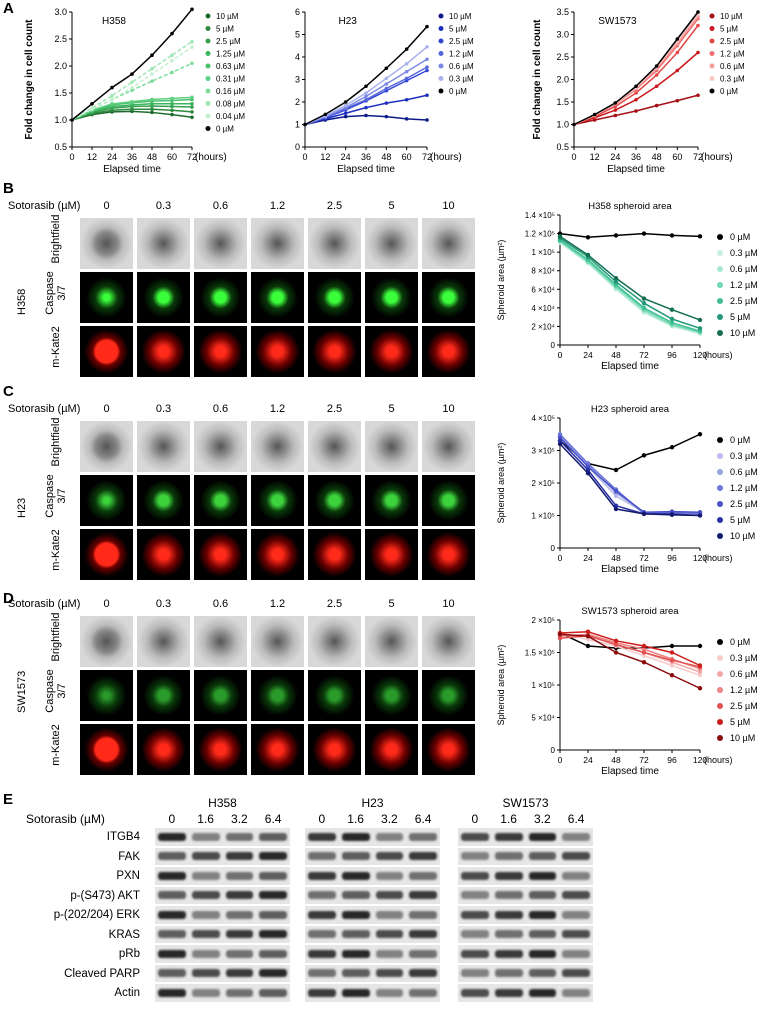 Image resolution: width=767 pixels, height=1018 pixels. Describe the element at coordinates (129, 856) in the screenshot. I see `protein-label: FAK` at that location.